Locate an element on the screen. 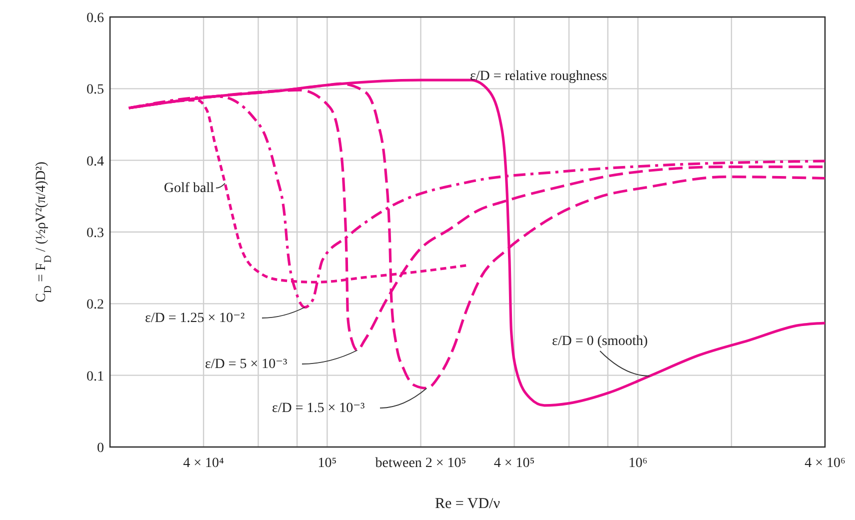  y-tick-label: 0.1 is located at coordinates (95, 376).